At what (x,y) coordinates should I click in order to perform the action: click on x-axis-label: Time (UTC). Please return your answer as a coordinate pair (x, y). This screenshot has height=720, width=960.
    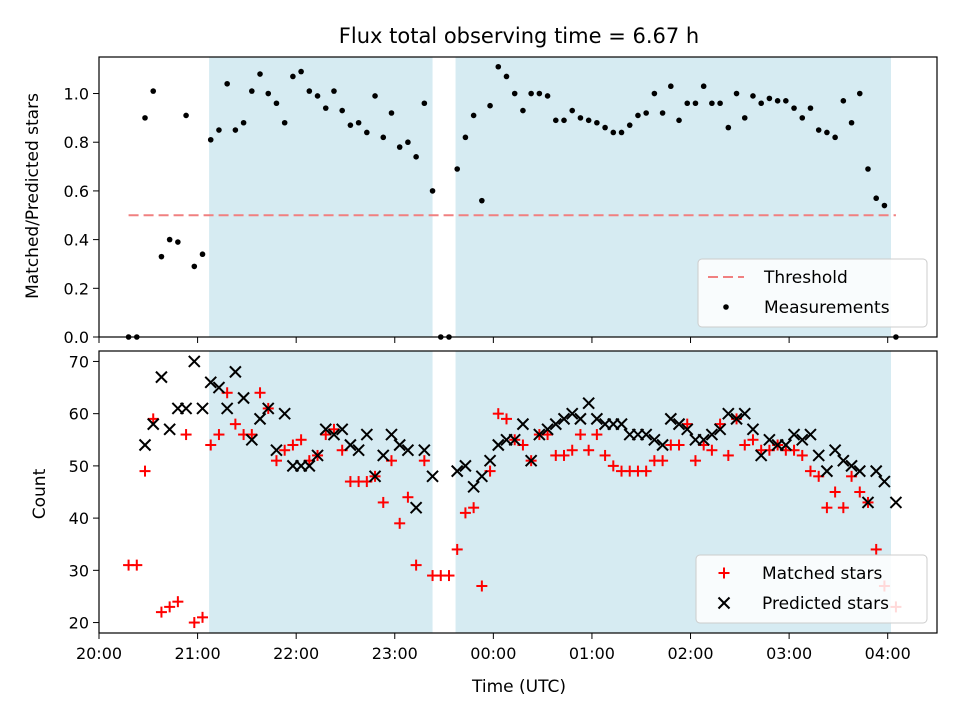
    Looking at the image, I should click on (518, 687).